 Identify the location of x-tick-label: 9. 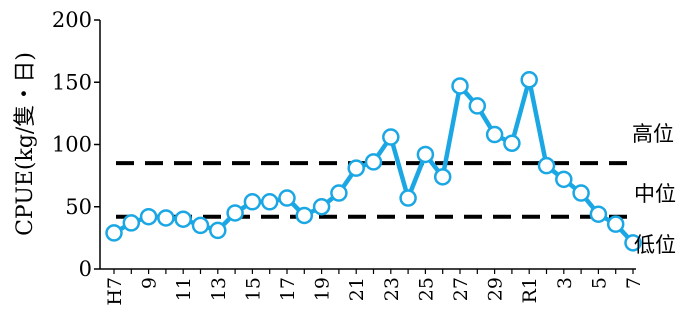
(150, 283).